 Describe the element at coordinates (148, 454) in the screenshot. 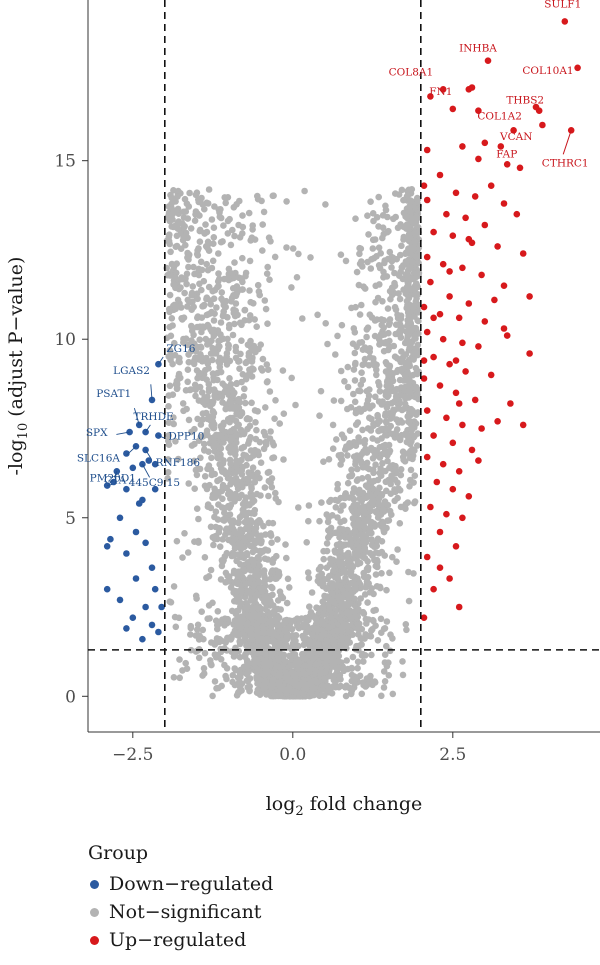

I see `gene-label-leader` at that location.